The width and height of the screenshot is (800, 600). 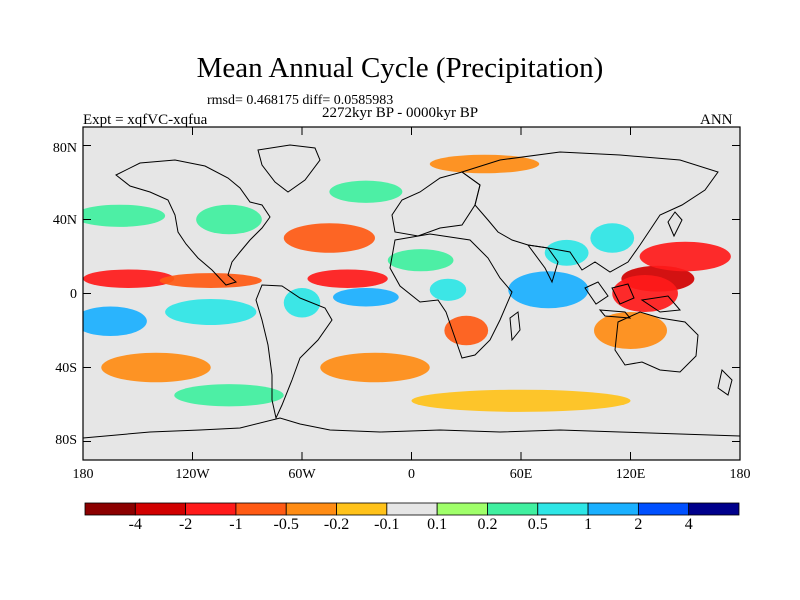 What do you see at coordinates (387, 524) in the screenshot?
I see `colorbar-level-label: -0.1` at bounding box center [387, 524].